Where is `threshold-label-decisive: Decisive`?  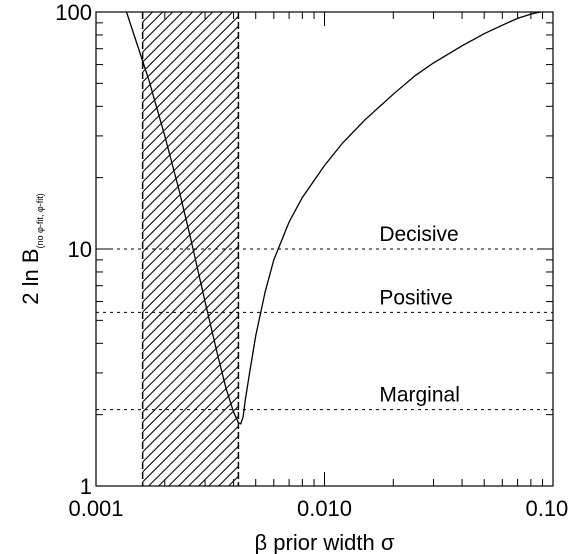 threshold-label-decisive: Decisive is located at coordinates (418, 234).